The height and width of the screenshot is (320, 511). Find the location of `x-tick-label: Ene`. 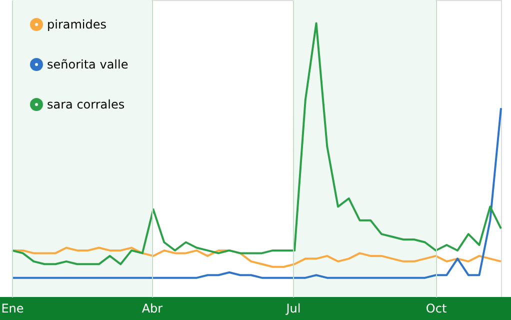

x-tick-label: Ene is located at coordinates (12, 309).